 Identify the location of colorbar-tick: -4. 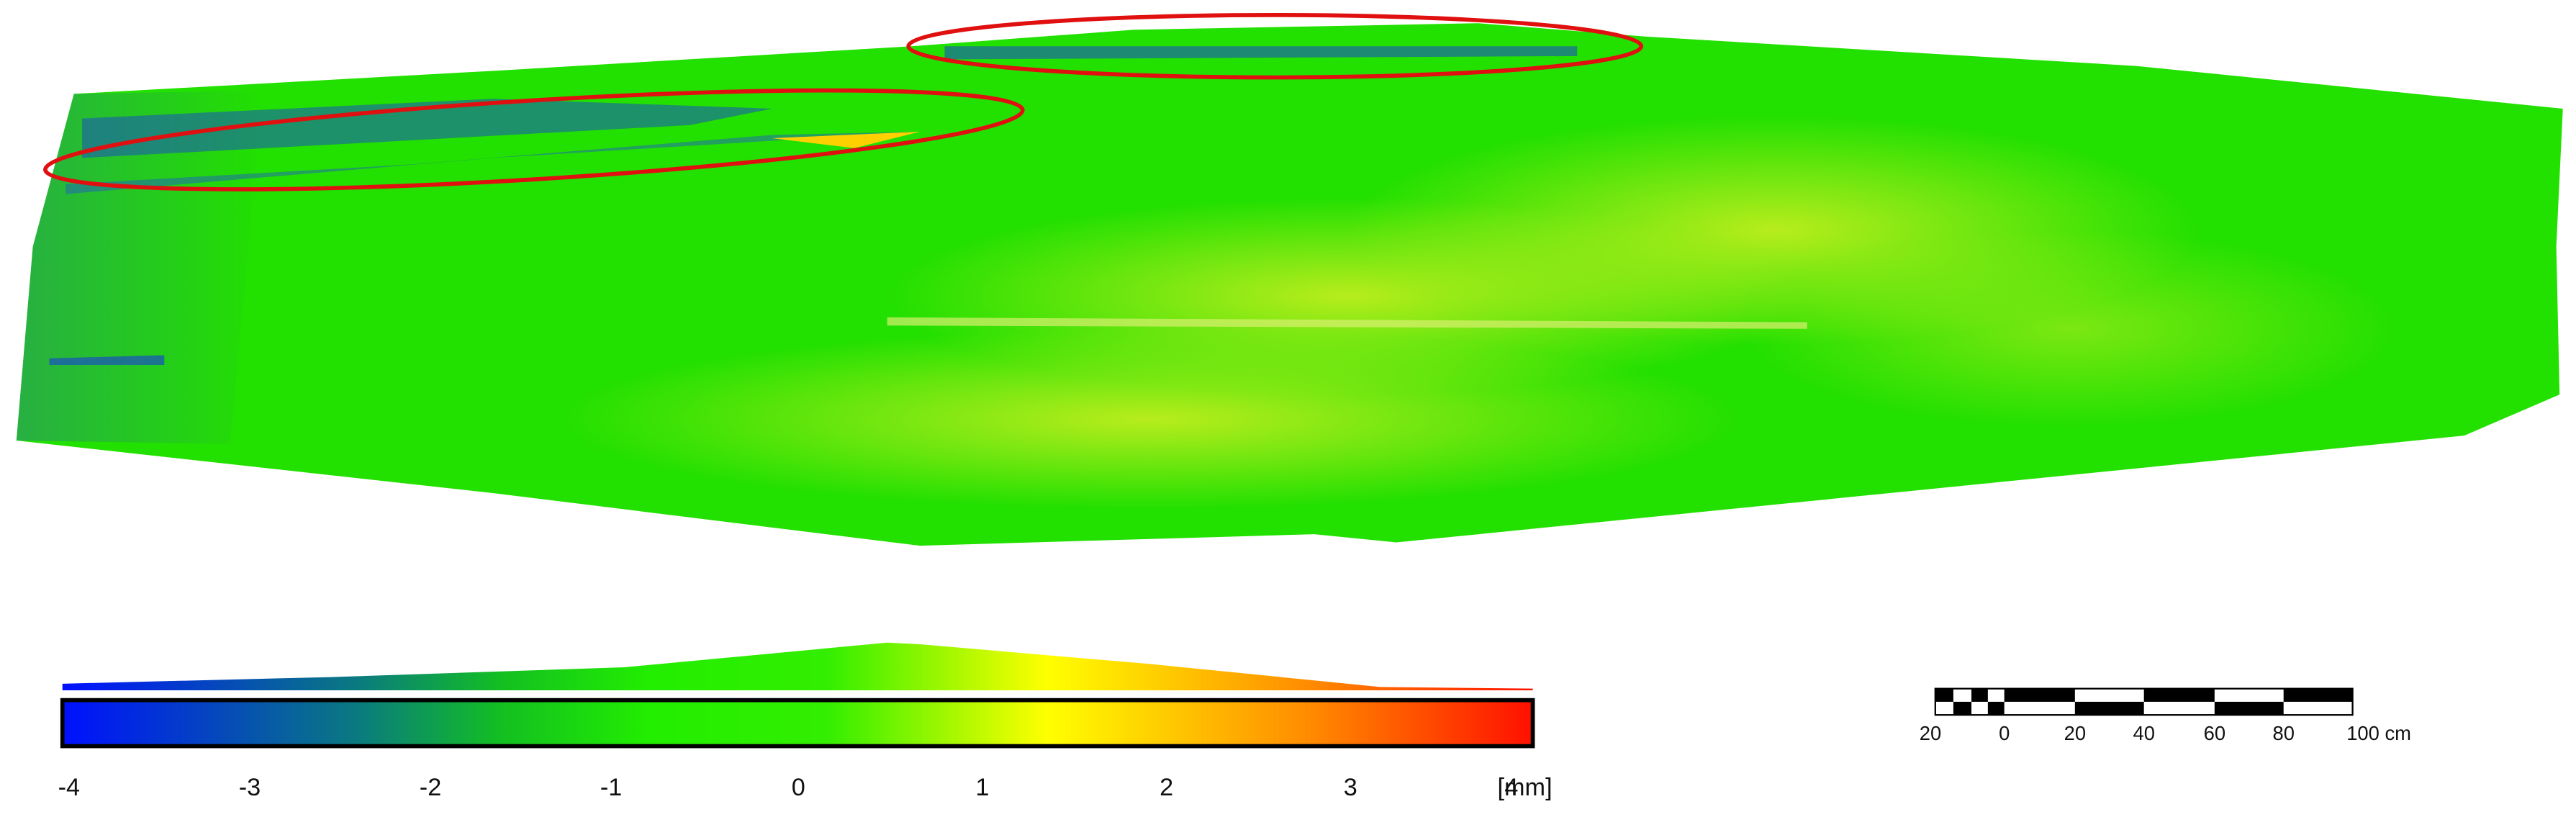
(69, 787).